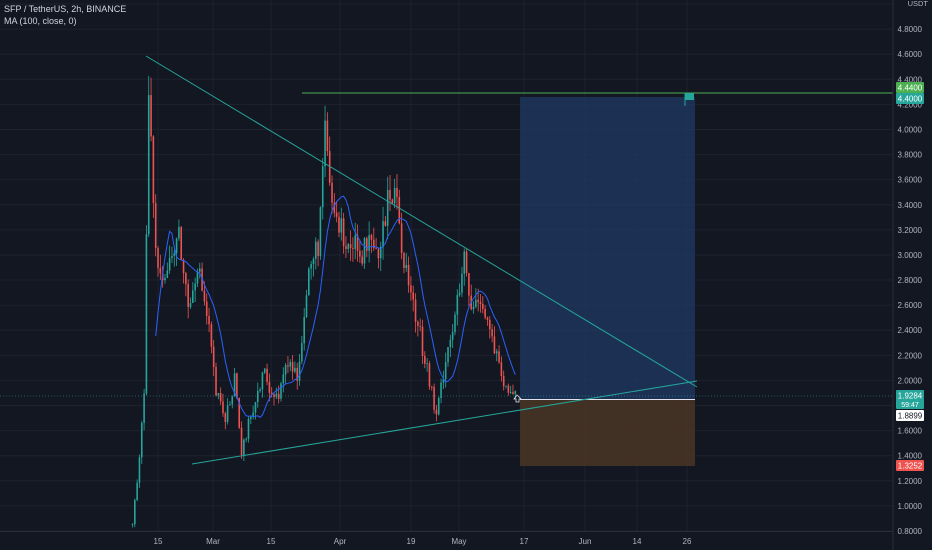 Image resolution: width=932 pixels, height=550 pixels. What do you see at coordinates (910, 405) in the screenshot?
I see `bar-countdown-text: 59:47` at bounding box center [910, 405].